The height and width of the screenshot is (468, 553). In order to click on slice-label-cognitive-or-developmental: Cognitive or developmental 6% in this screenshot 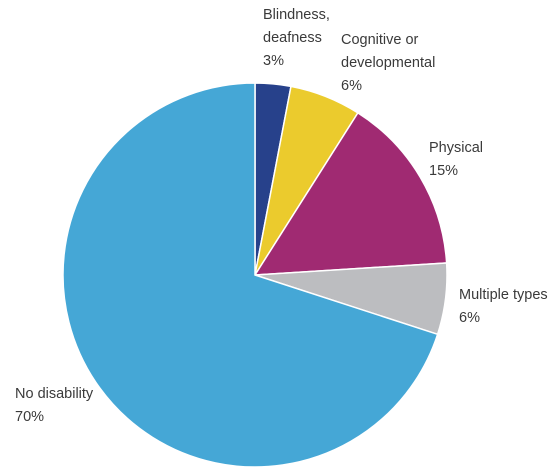, I will do `click(388, 63)`.